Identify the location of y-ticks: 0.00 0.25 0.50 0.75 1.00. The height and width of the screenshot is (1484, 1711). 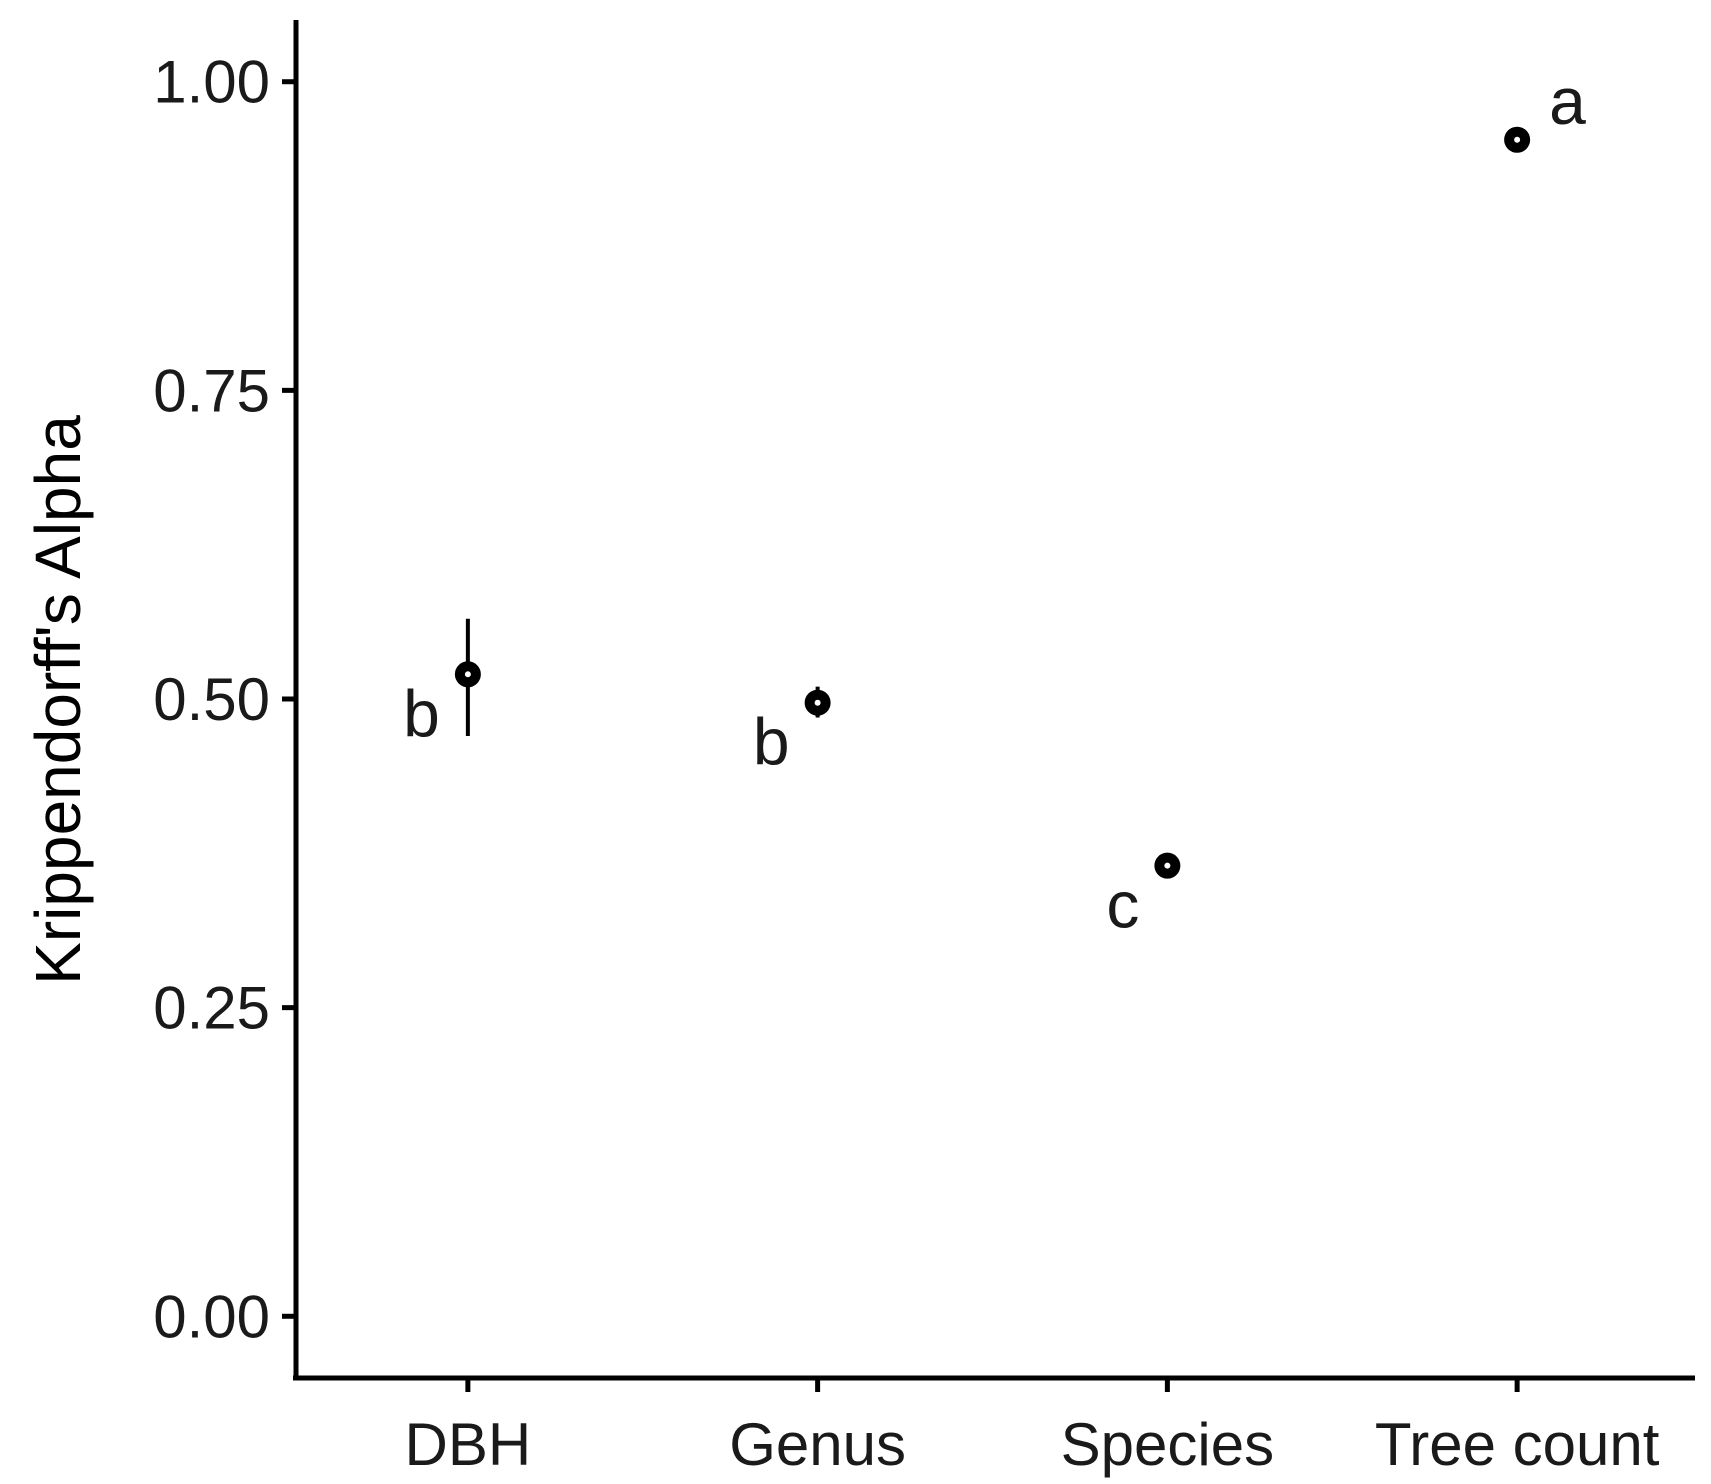
(224, 699).